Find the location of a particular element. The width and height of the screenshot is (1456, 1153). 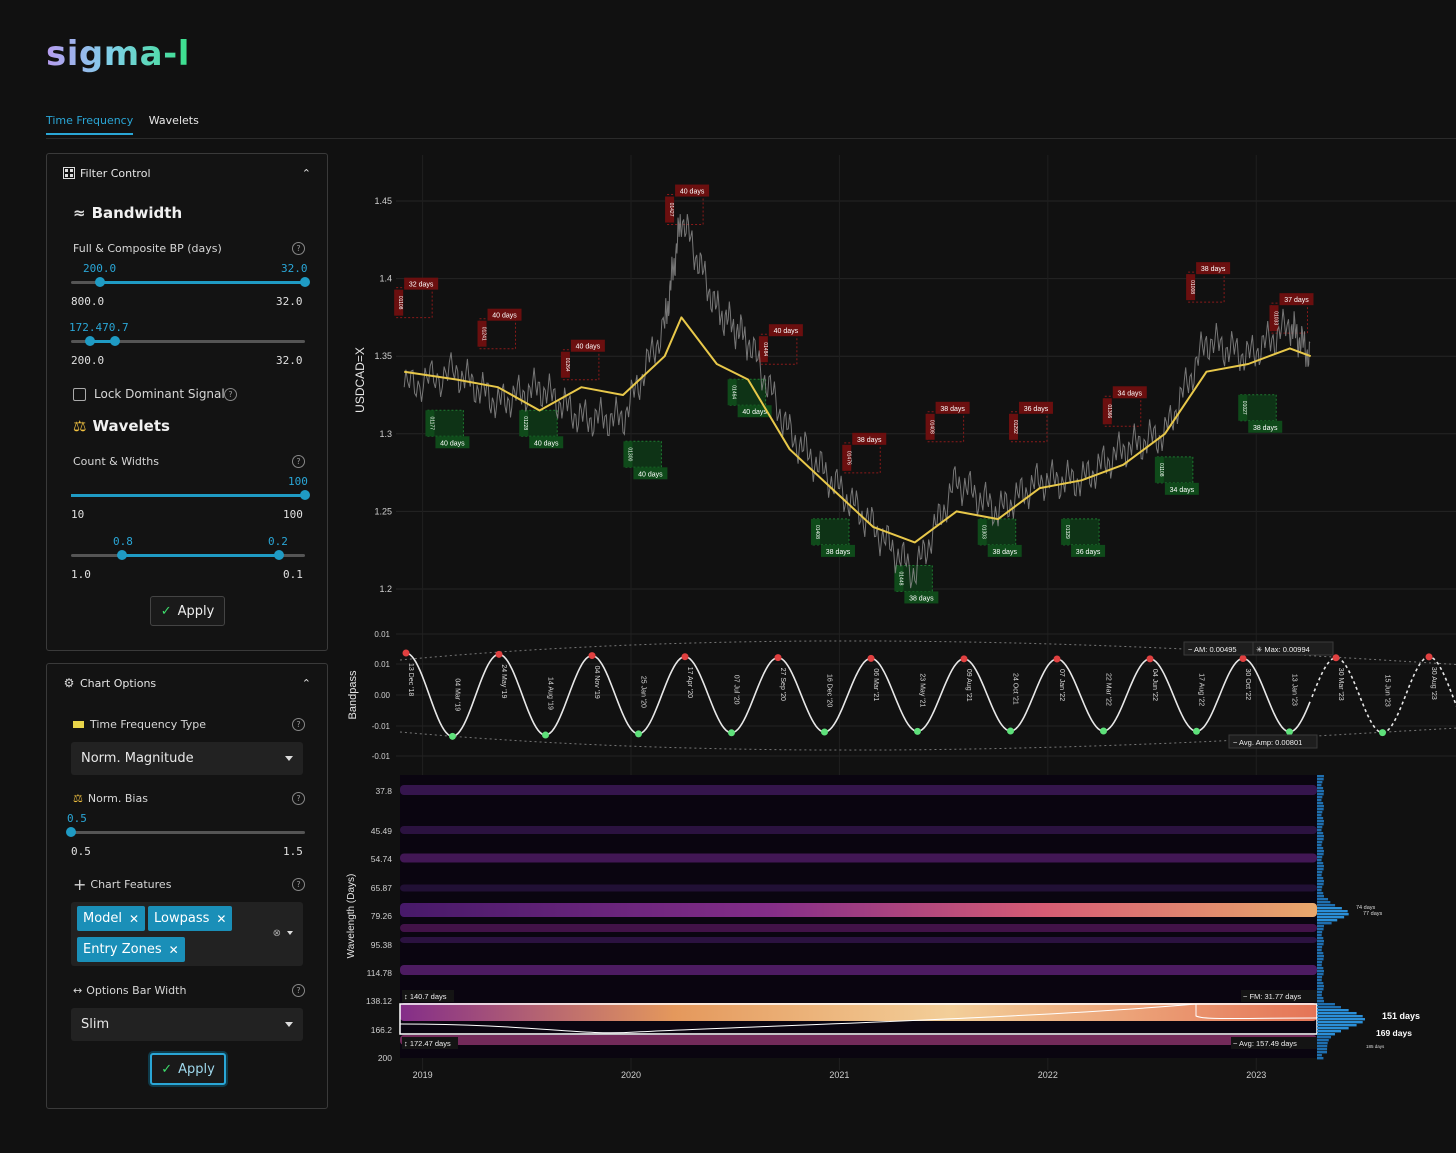

bandpass-date-label: 30 Mar '23 is located at coordinates (1340, 684).